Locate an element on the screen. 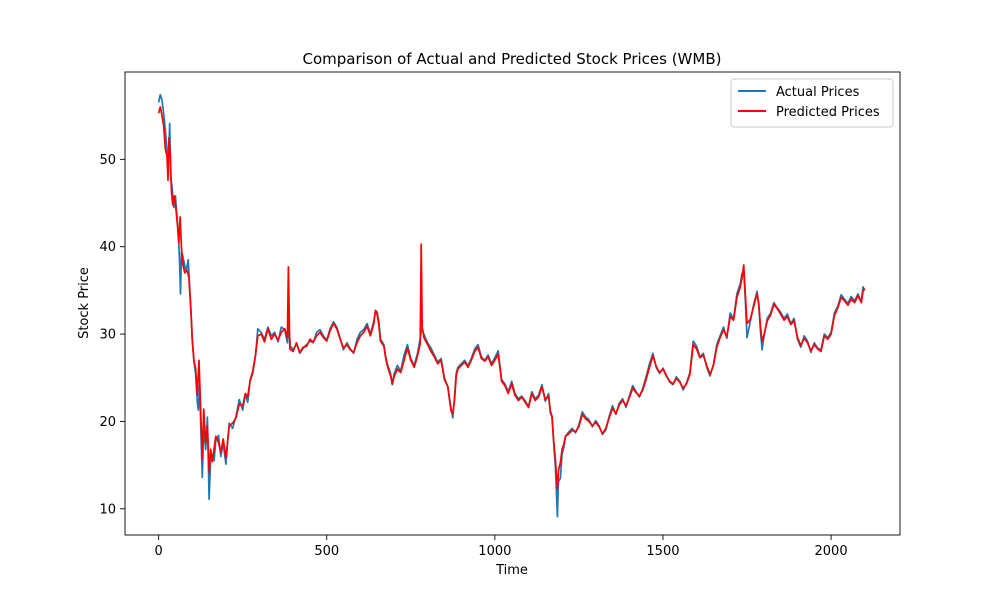 Image resolution: width=1000 pixels, height=600 pixels. x-tick-label: 2000 is located at coordinates (831, 551).